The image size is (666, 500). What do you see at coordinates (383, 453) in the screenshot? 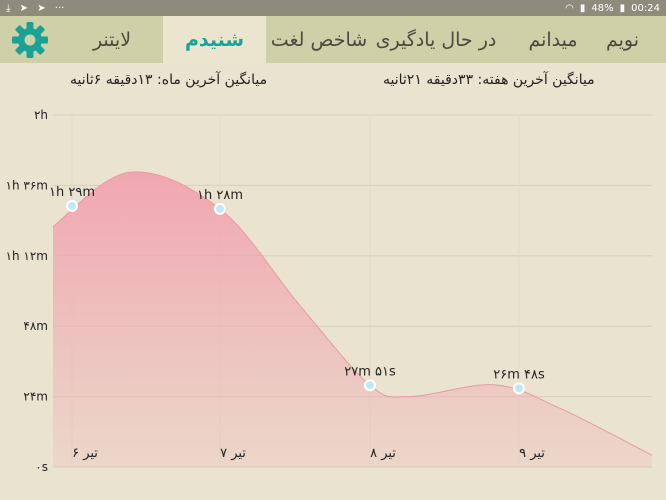
I see `x-tick-label: ۸ تیر` at bounding box center [383, 453].